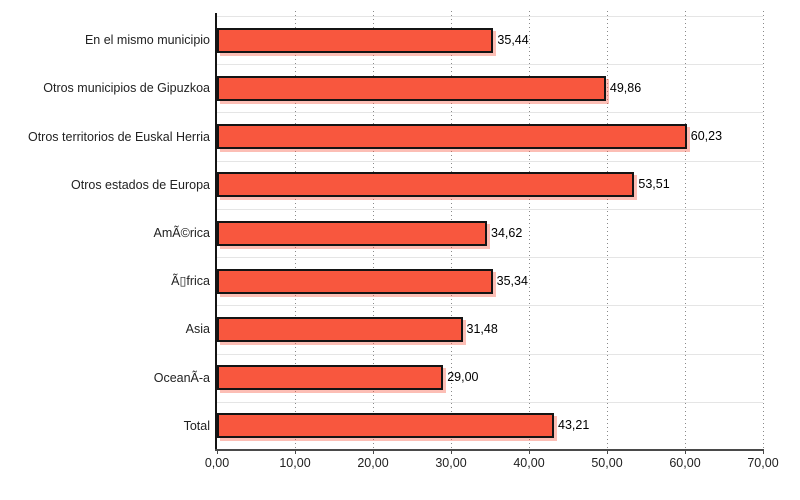 This screenshot has width=800, height=500. Describe the element at coordinates (574, 425) in the screenshot. I see `bar-value-label: 43,21` at that location.